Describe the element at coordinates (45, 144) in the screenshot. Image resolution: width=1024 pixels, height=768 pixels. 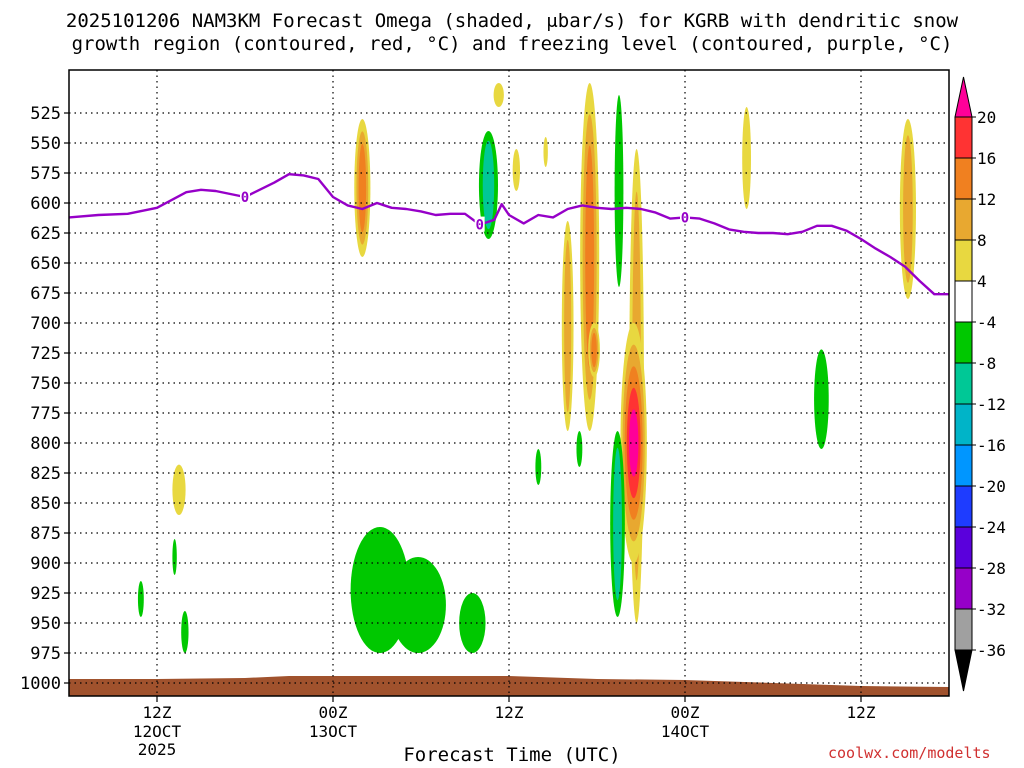
I see `y-tick-label: 550` at that location.